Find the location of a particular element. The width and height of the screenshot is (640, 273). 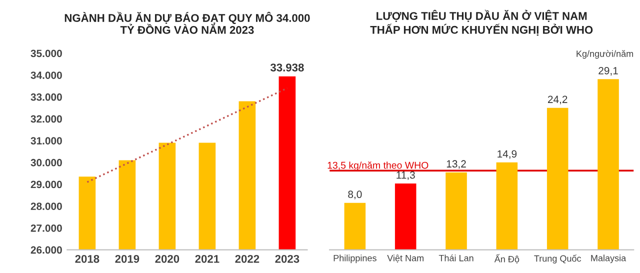

data-label: 29,1 is located at coordinates (608, 71).